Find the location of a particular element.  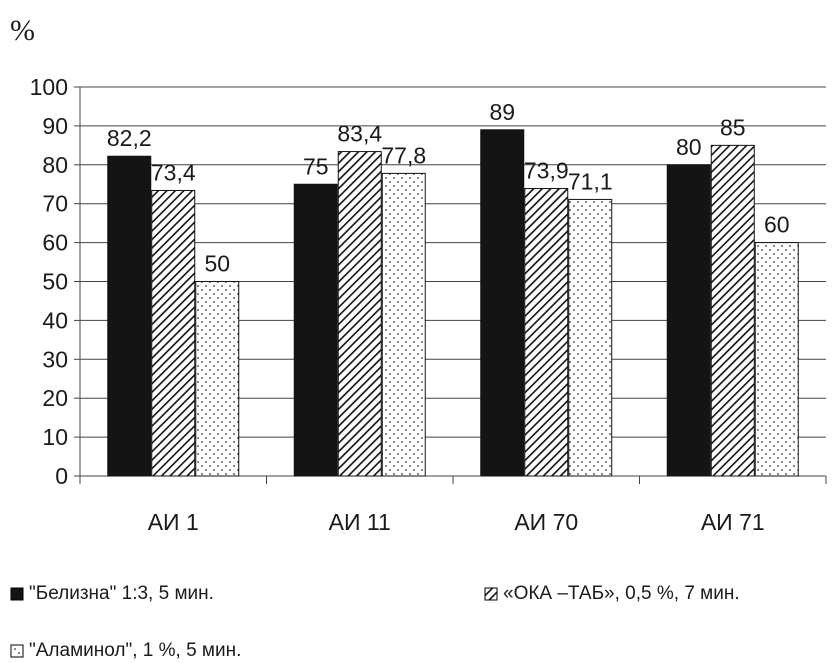

data-label: 73,9 is located at coordinates (546, 171).